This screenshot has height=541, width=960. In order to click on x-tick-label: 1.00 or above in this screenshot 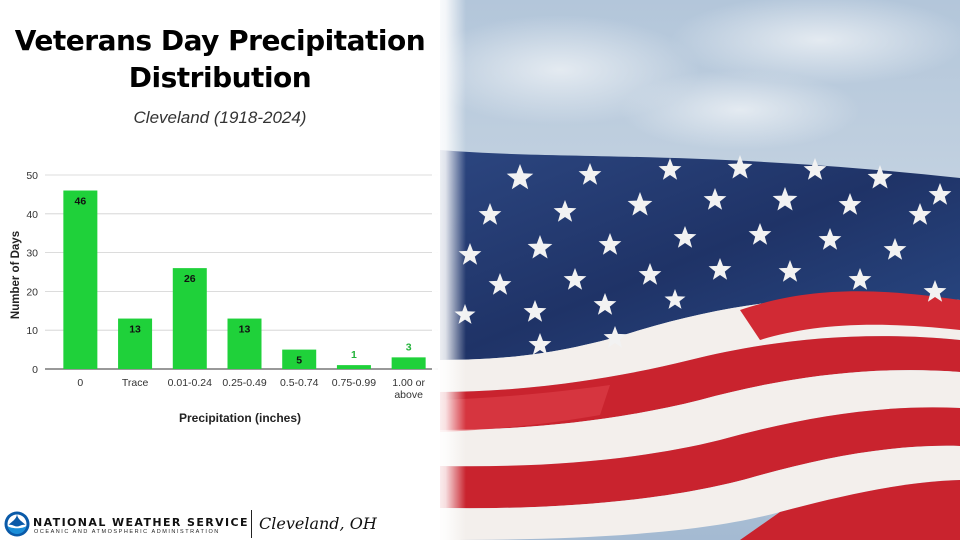, I will do `click(408, 389)`.